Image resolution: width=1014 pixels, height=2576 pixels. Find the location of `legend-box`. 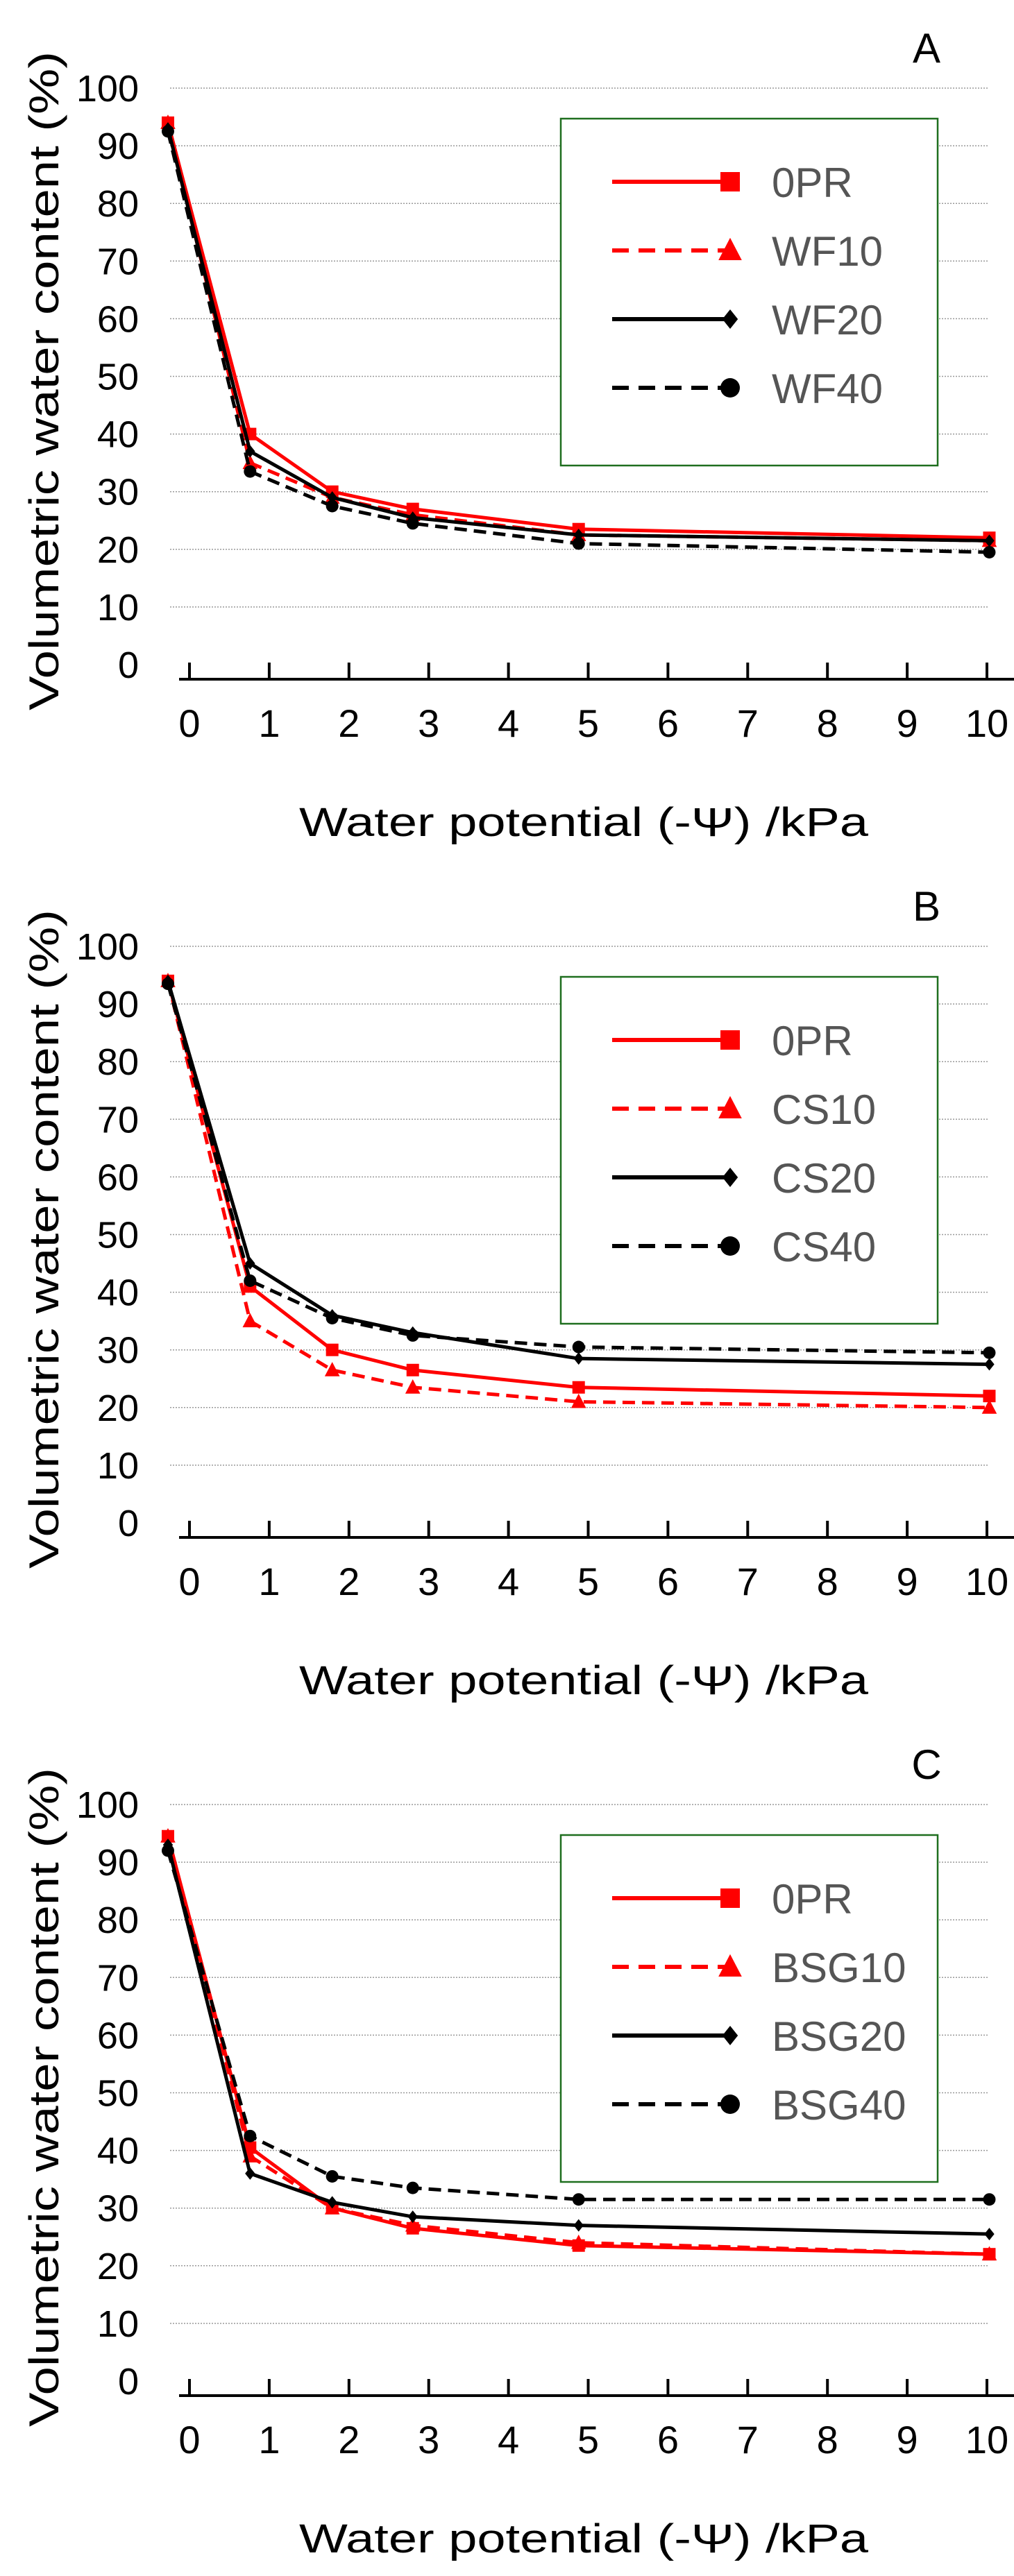

legend-box is located at coordinates (749, 1150).